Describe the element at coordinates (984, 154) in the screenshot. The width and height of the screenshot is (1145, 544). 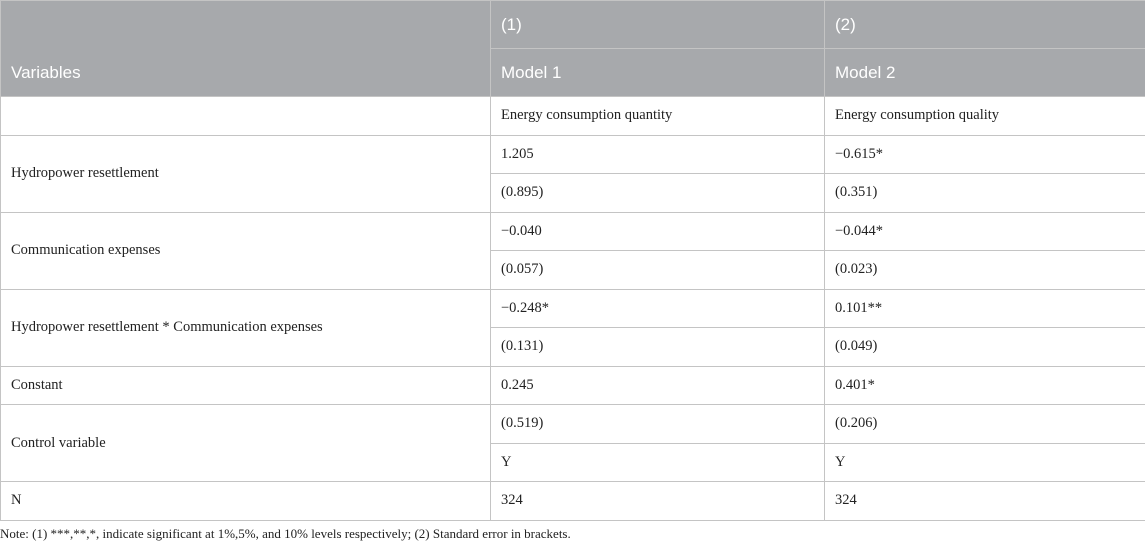
I see `coefficient-cell: −0.615*` at that location.